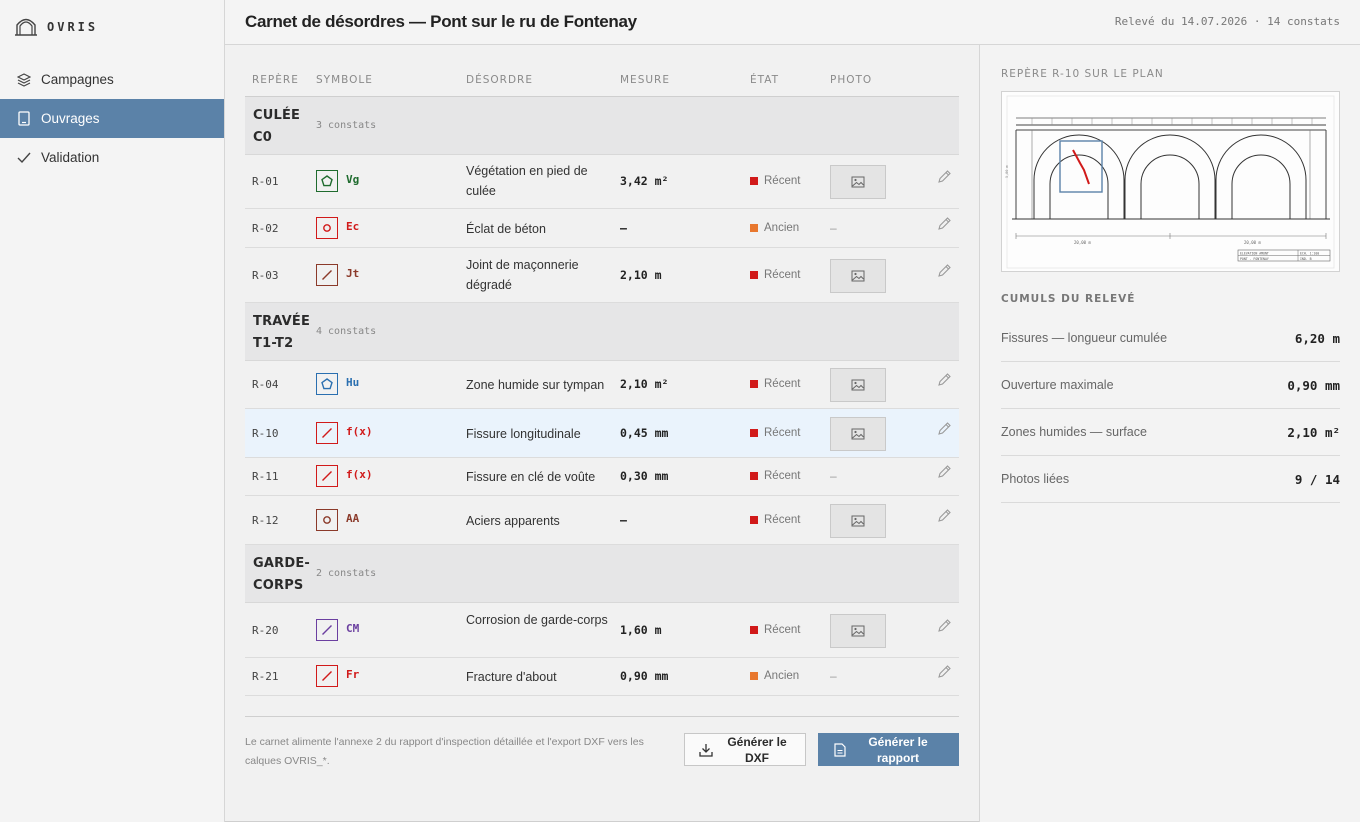 Image resolution: width=1360 pixels, height=822 pixels. What do you see at coordinates (1057, 385) in the screenshot?
I see `stat-label: Ouverture maximale` at bounding box center [1057, 385].